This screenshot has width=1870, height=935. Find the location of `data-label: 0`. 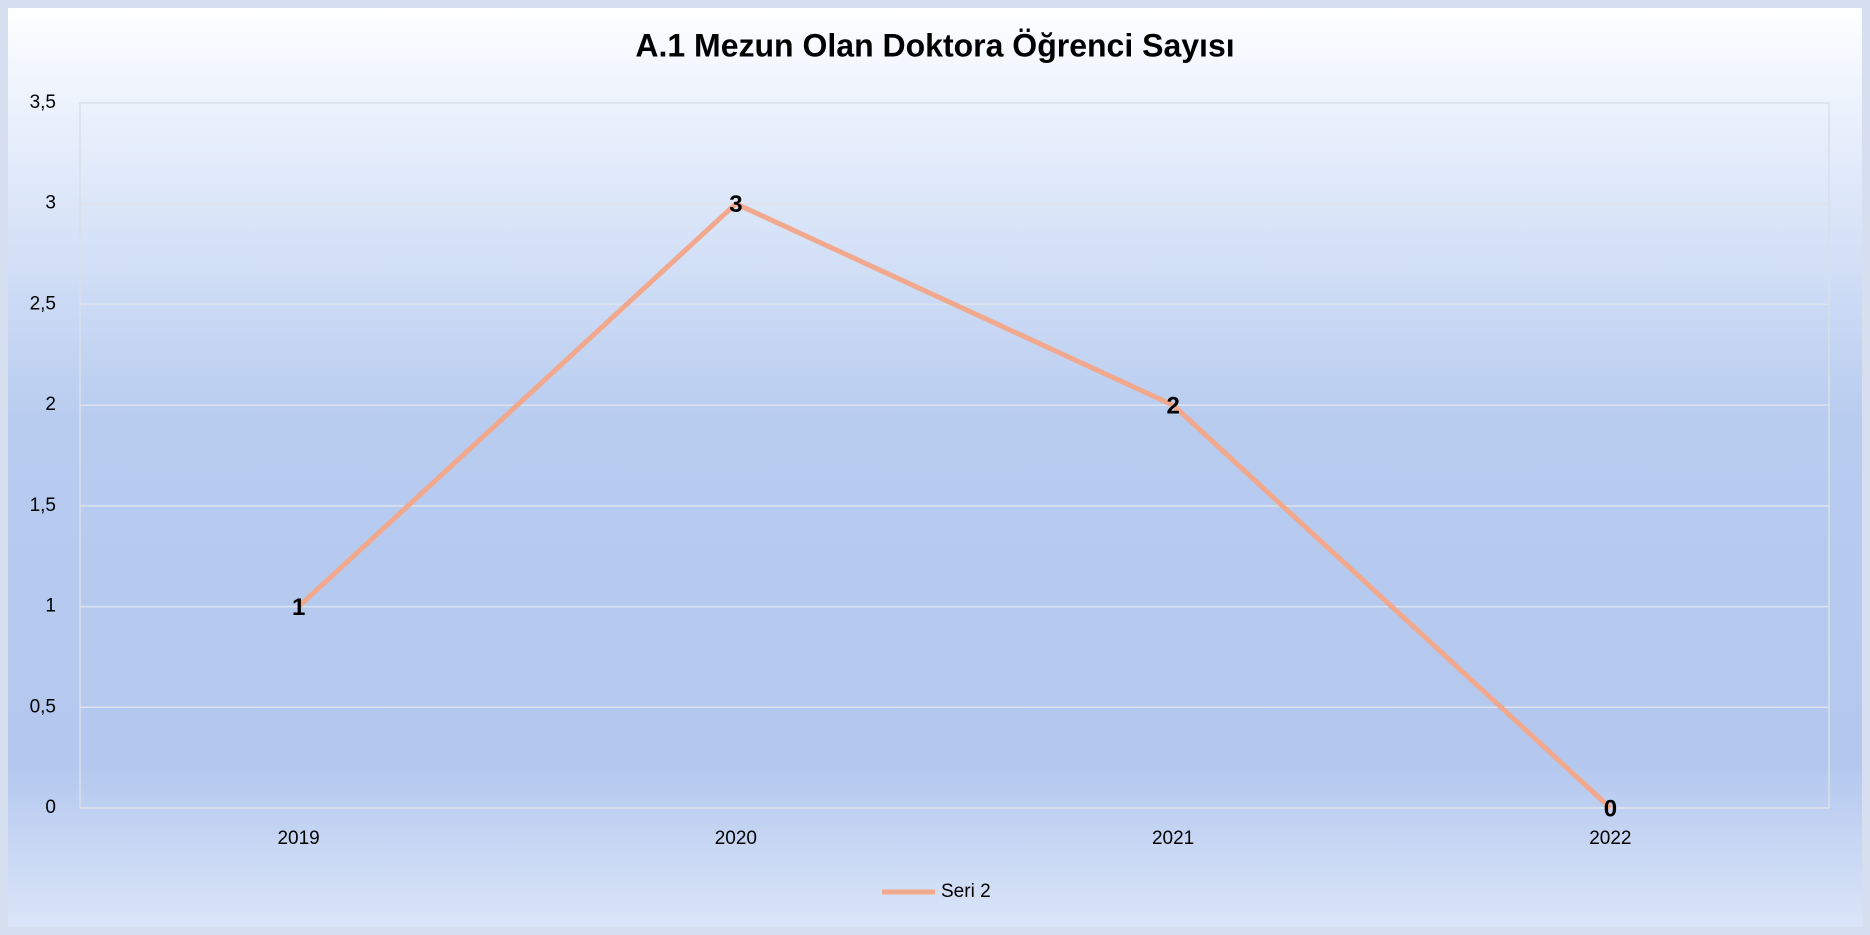

data-label: 0 is located at coordinates (1610, 808).